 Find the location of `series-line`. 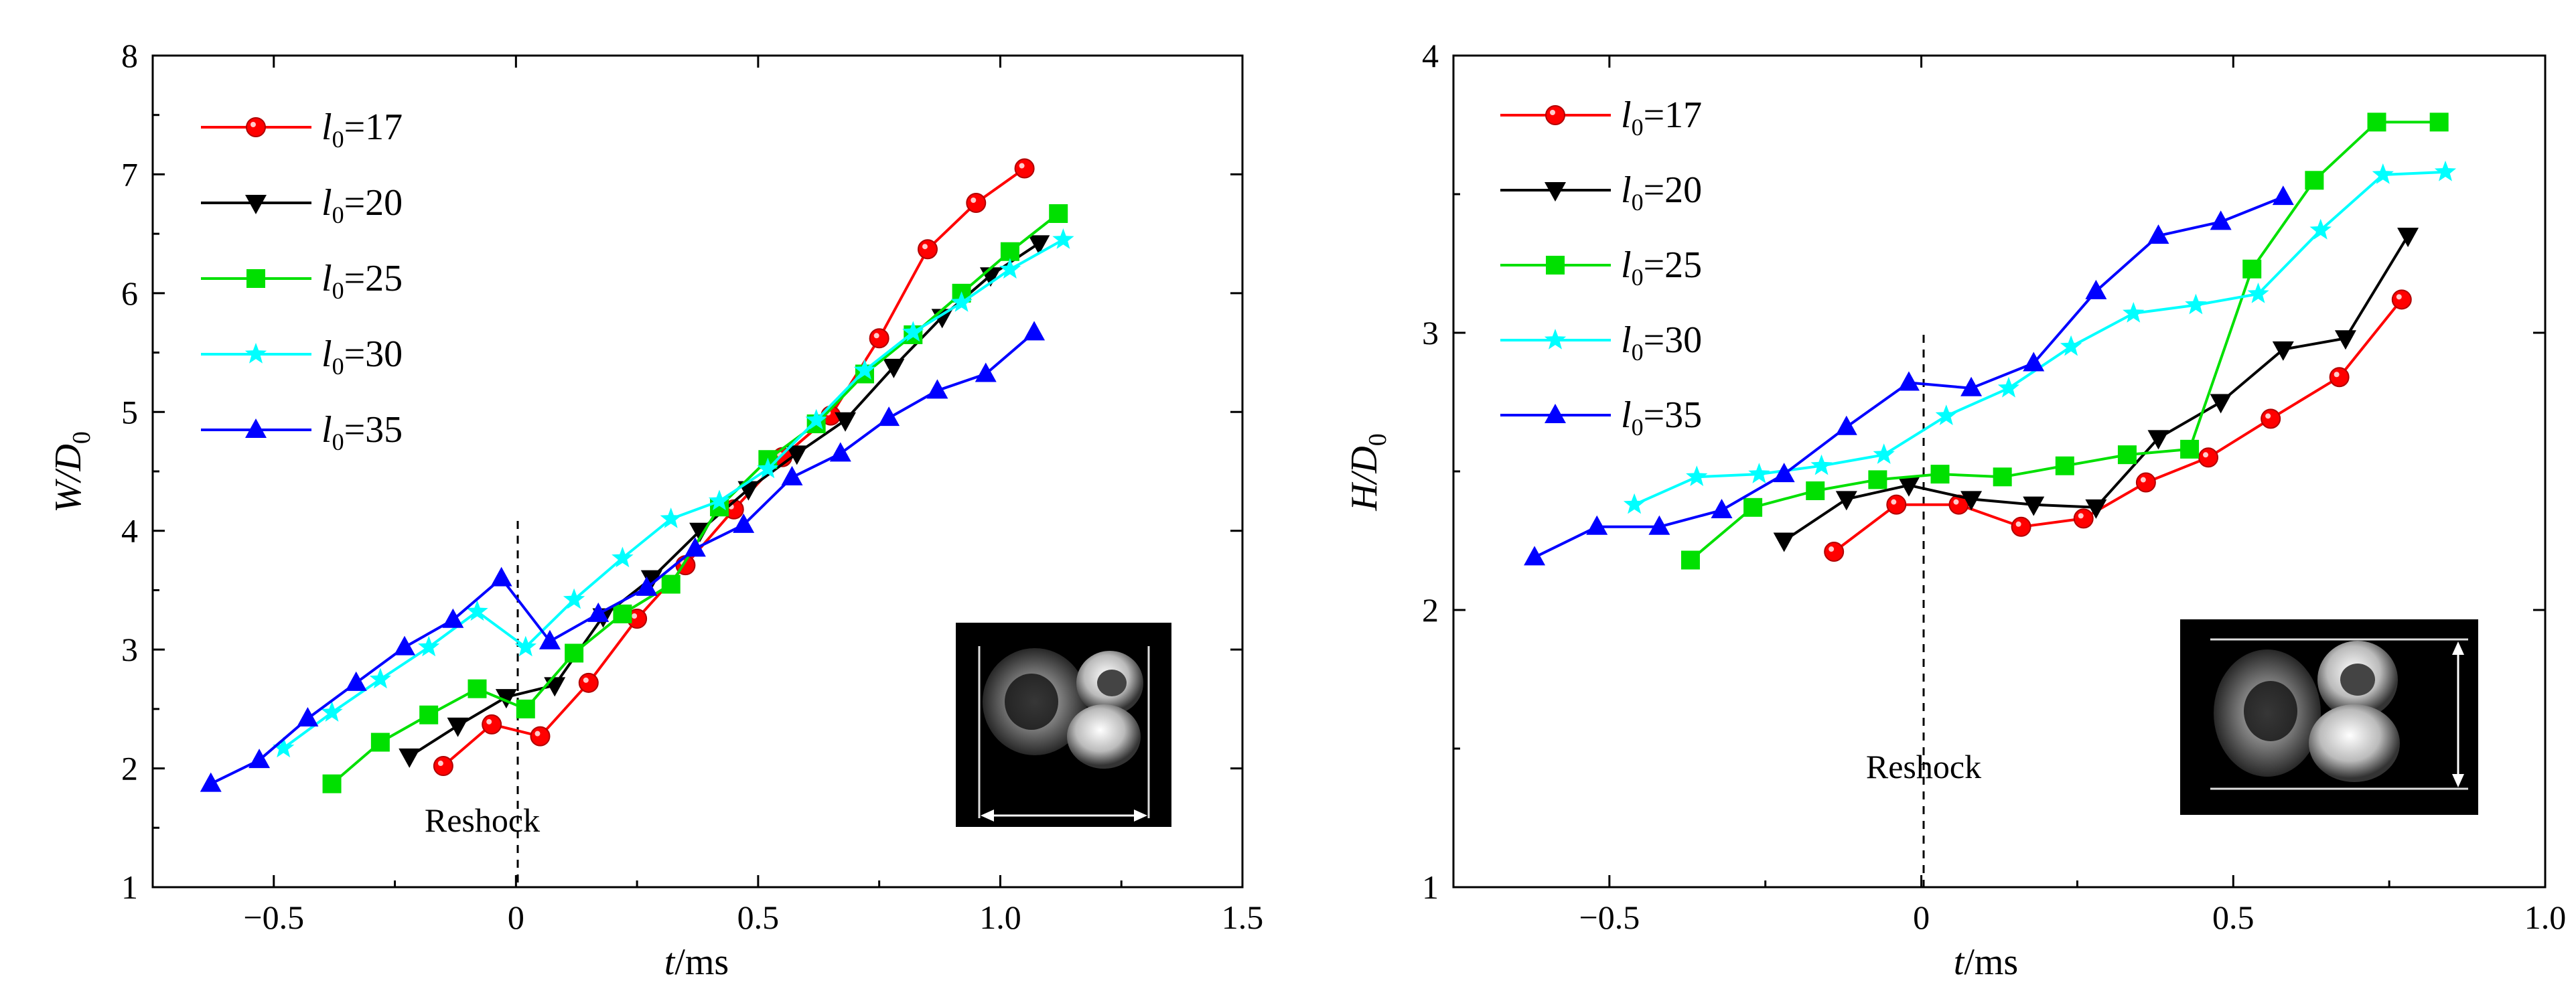

series-line is located at coordinates (2118, 426).